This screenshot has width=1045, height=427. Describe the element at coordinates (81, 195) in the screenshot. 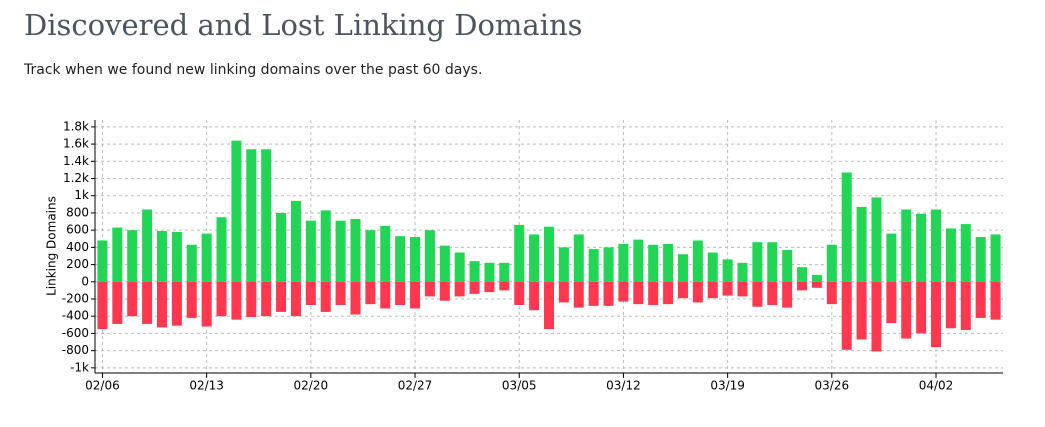

I see `y-tick-label: 1k` at that location.